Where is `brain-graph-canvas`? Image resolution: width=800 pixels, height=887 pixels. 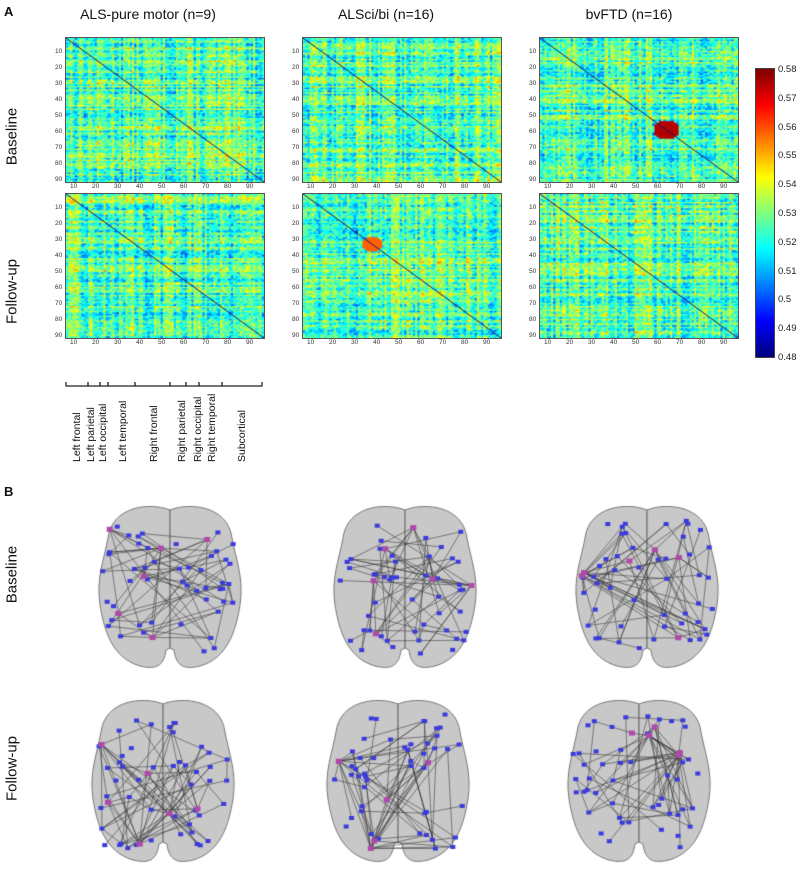
brain-graph-canvas is located at coordinates (639, 780).